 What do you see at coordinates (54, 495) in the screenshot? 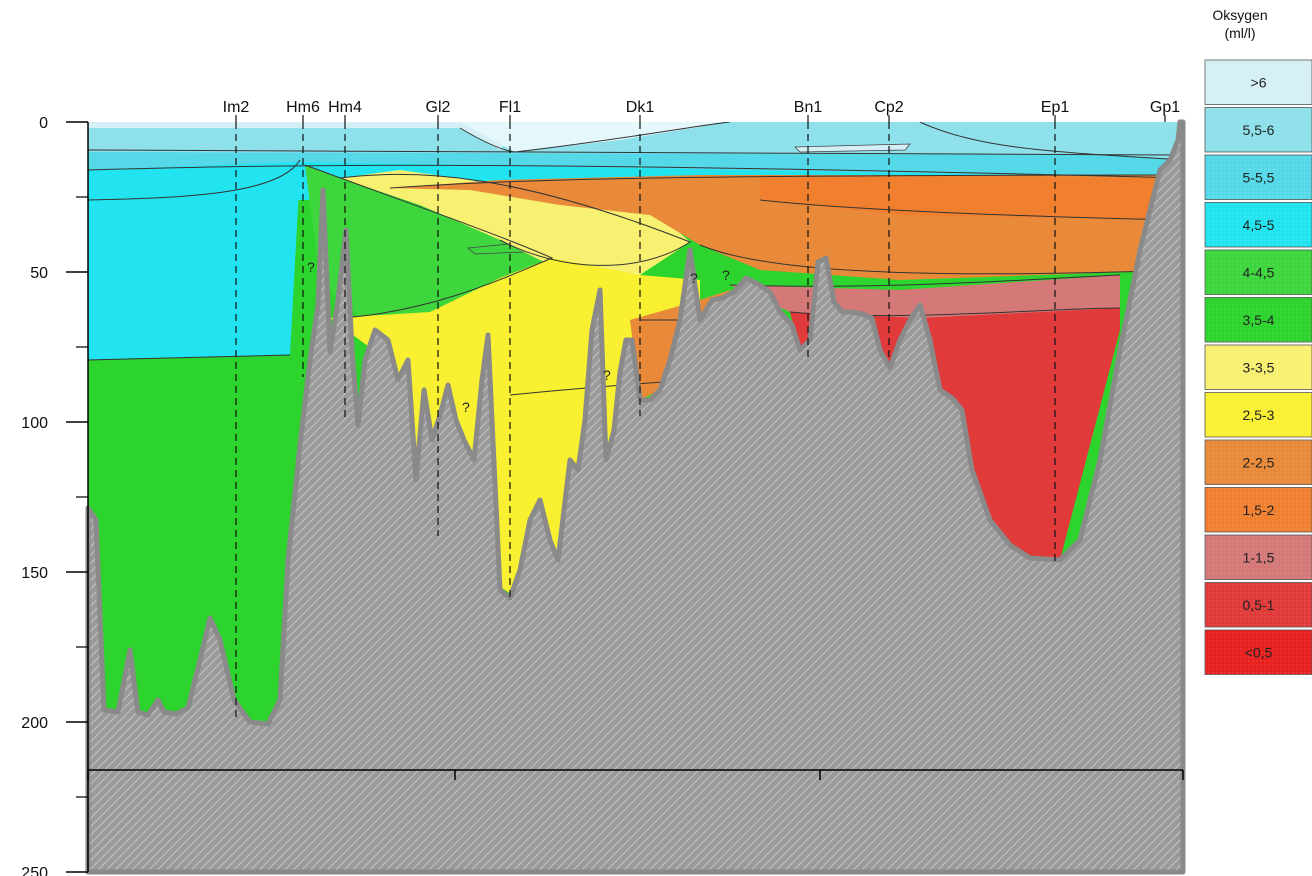
I see `y-axis-ticks: 0 50 100 150 200 250` at bounding box center [54, 495].